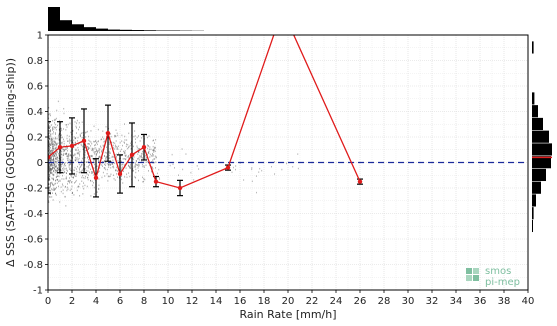 This screenshot has height=326, width=557. Describe the element at coordinates (290, 298) in the screenshot. I see `x-axis-ticks: 0 2 4 6 8 10 12 14 16 18 20 22 24 26 28 30 32 34 36 38 40` at that location.